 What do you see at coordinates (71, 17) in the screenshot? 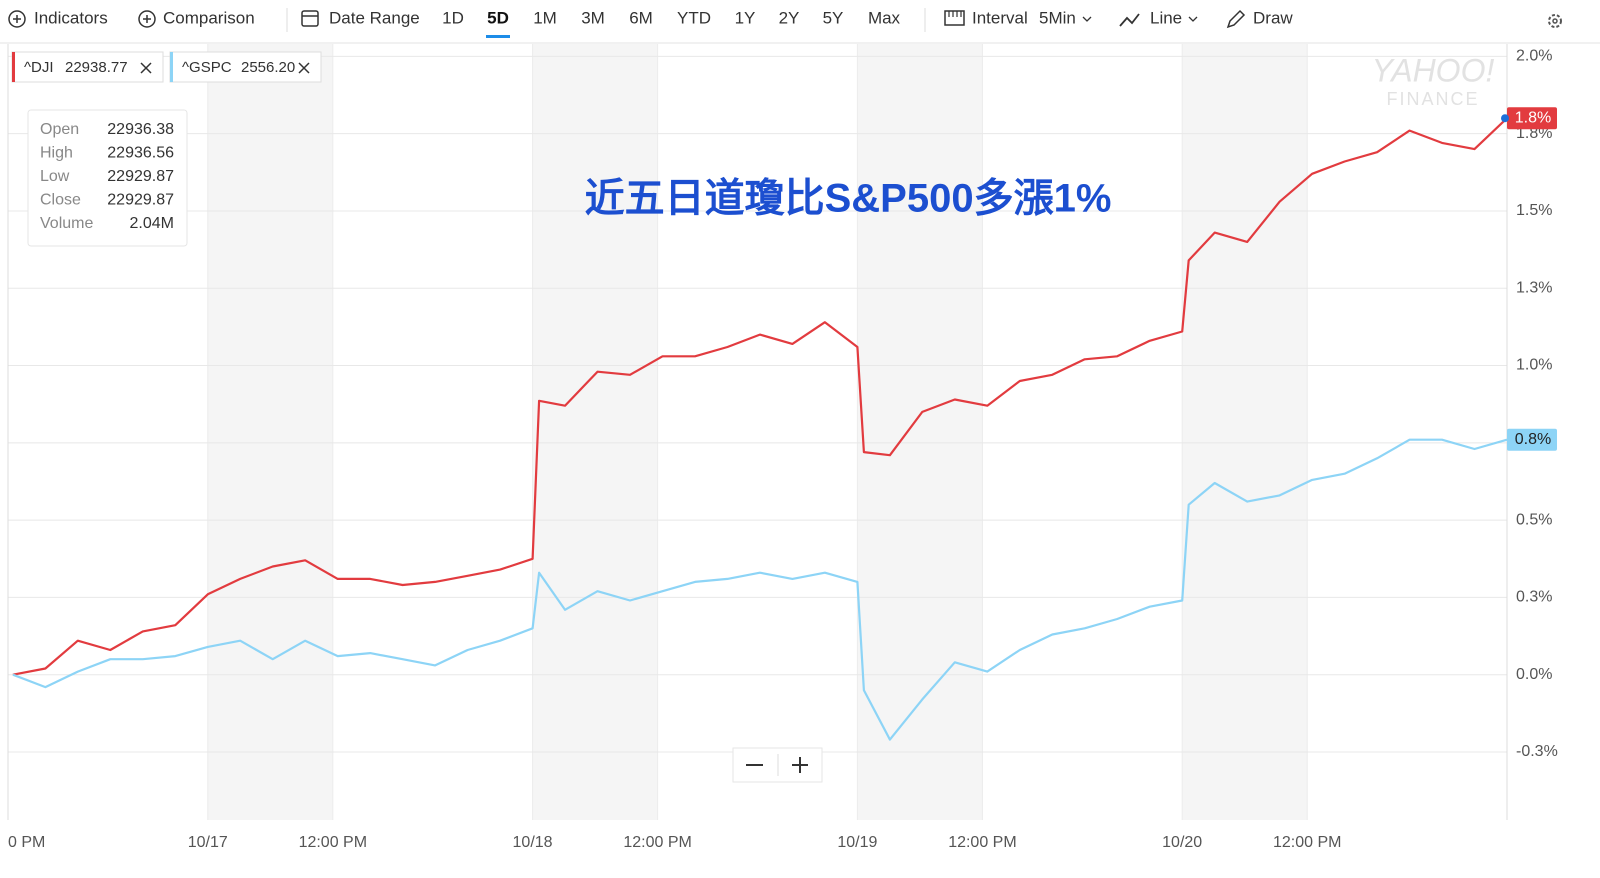
I see `toolbar-button: Indicators` at bounding box center [71, 17].